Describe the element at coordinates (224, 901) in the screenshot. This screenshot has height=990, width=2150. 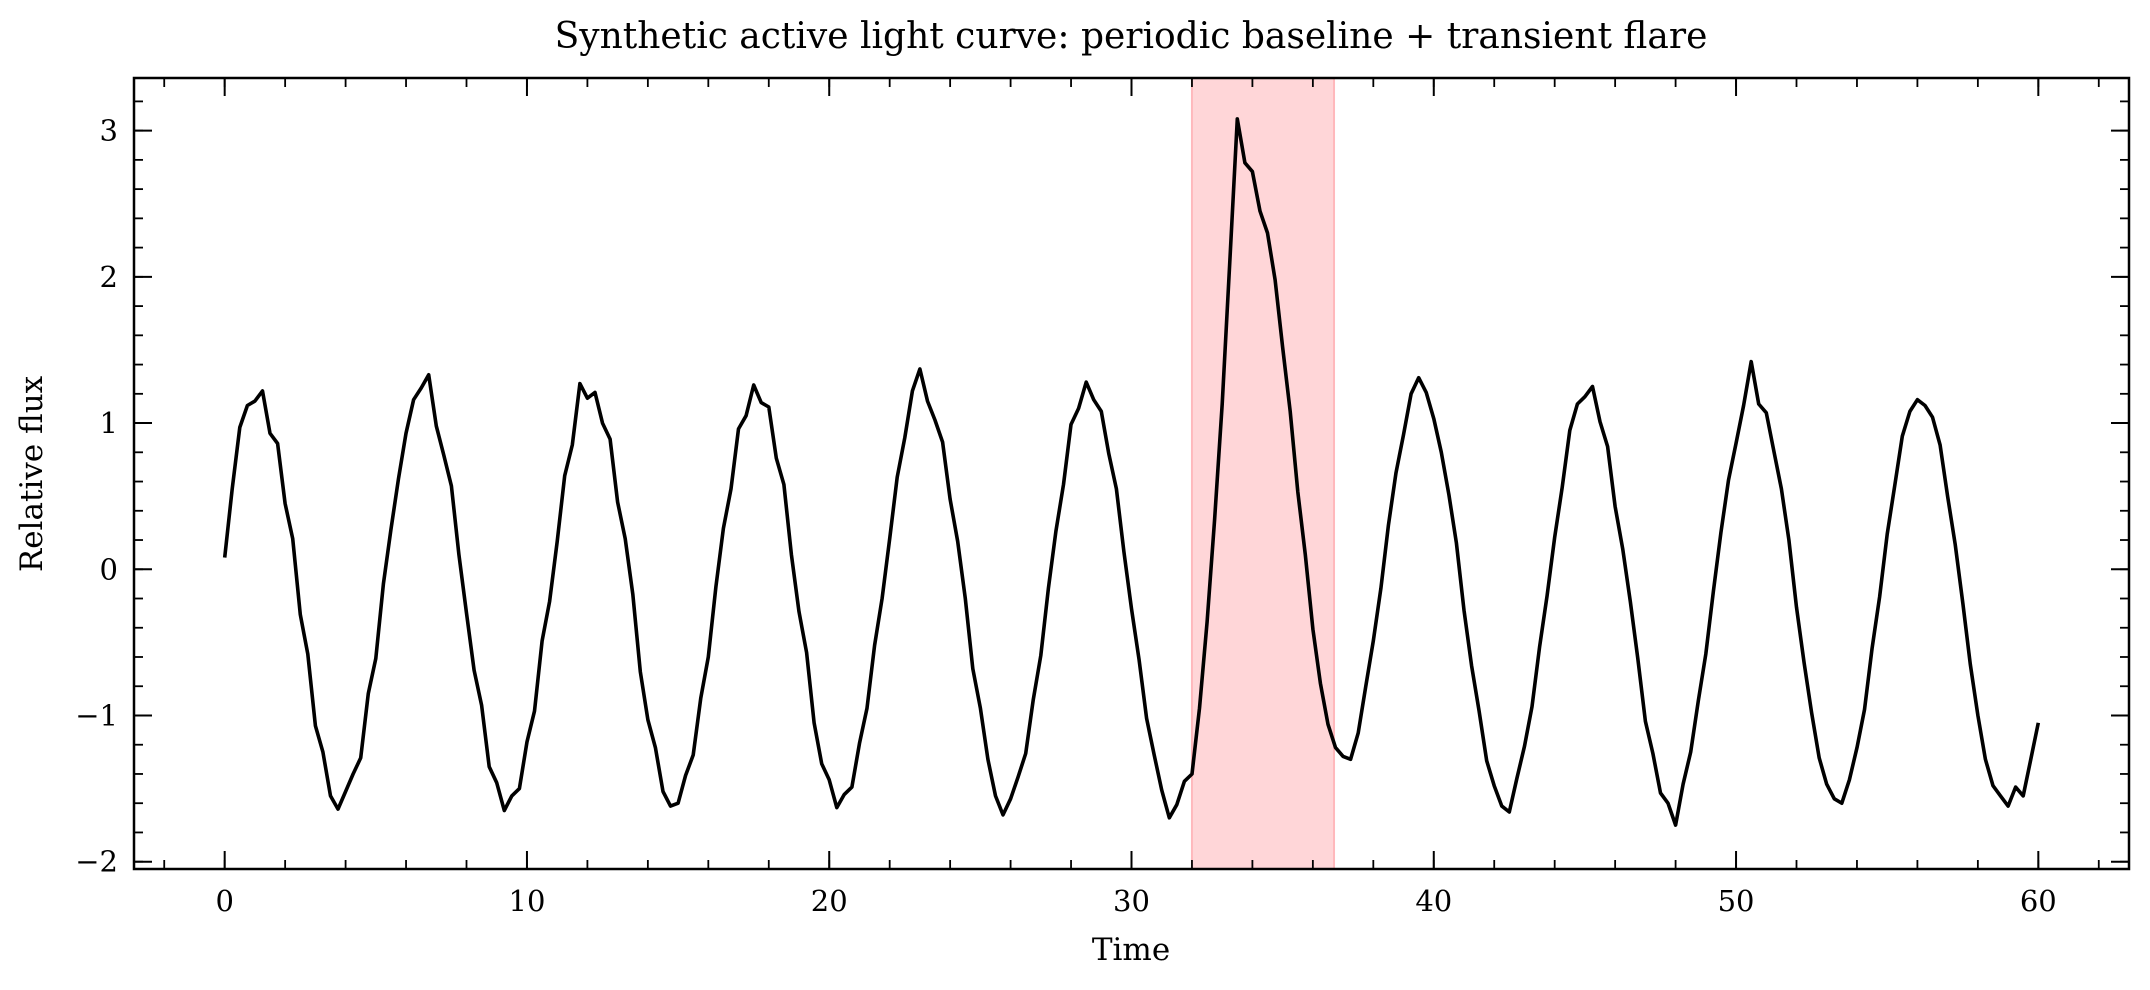
I see `x-tick-label: 0` at that location.